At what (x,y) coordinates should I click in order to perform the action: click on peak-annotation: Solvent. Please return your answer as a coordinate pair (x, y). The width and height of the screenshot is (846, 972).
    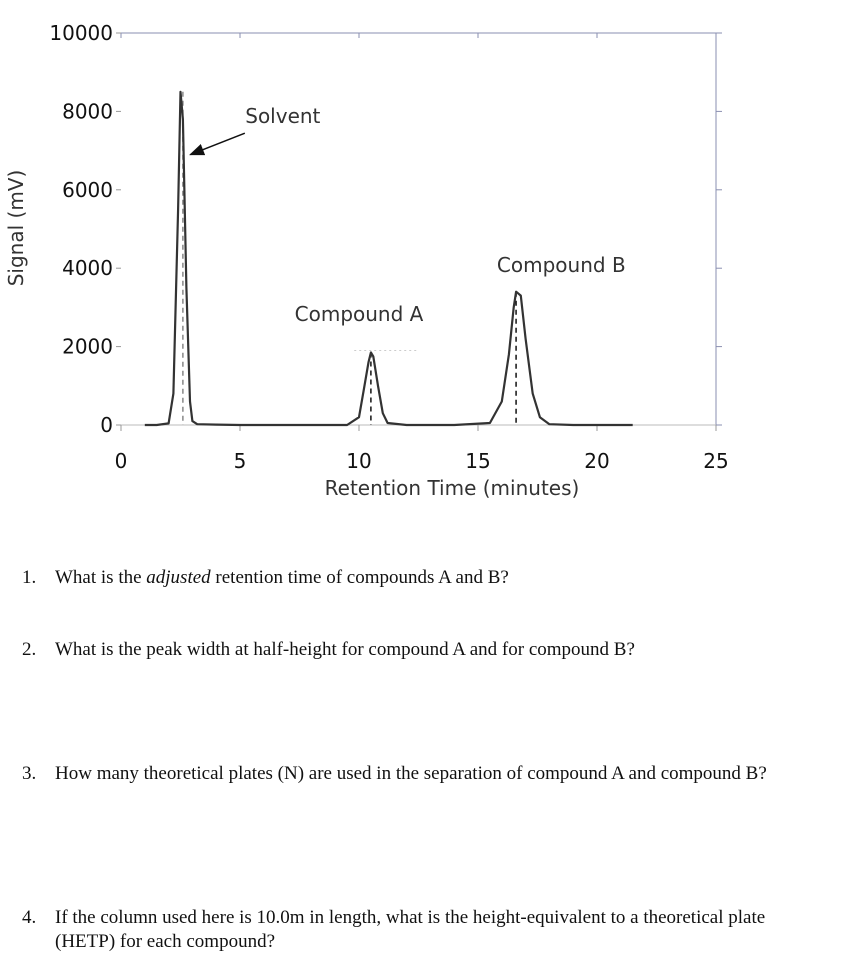
    Looking at the image, I should click on (282, 116).